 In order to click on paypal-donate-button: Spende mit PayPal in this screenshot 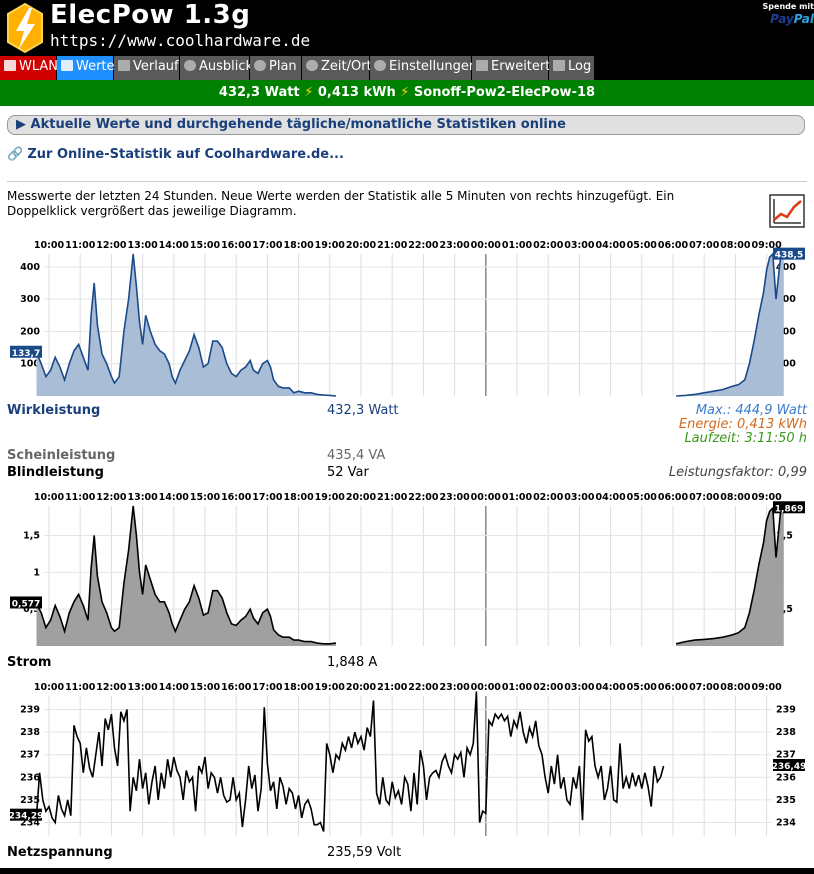, I will do `click(783, 15)`.